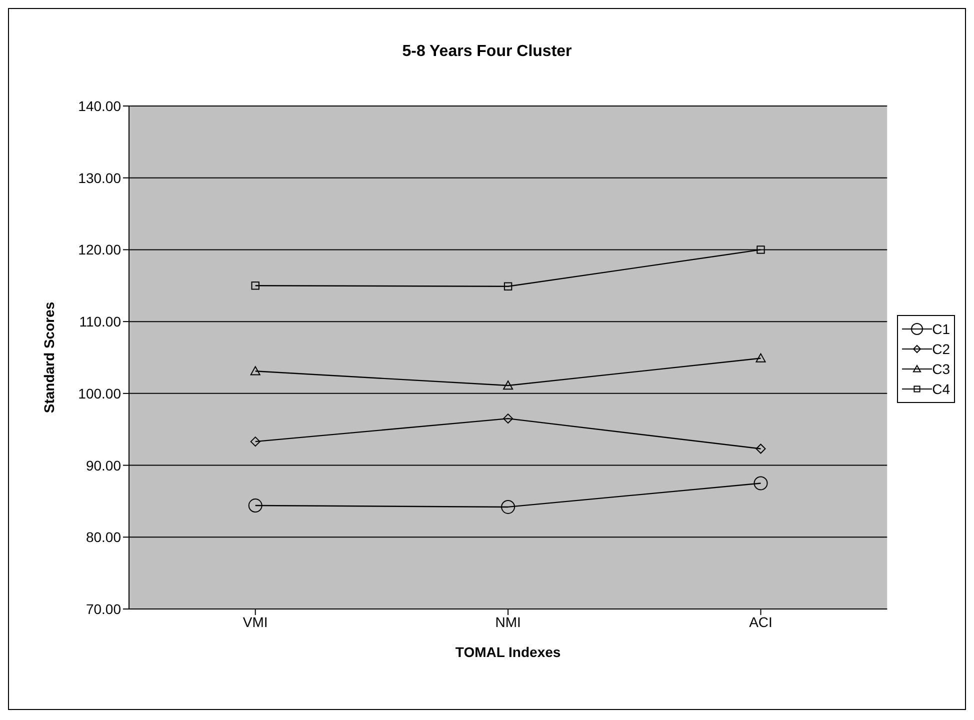 This screenshot has height=720, width=974. Describe the element at coordinates (100, 178) in the screenshot. I see `y-tick-label: 130.00` at that location.